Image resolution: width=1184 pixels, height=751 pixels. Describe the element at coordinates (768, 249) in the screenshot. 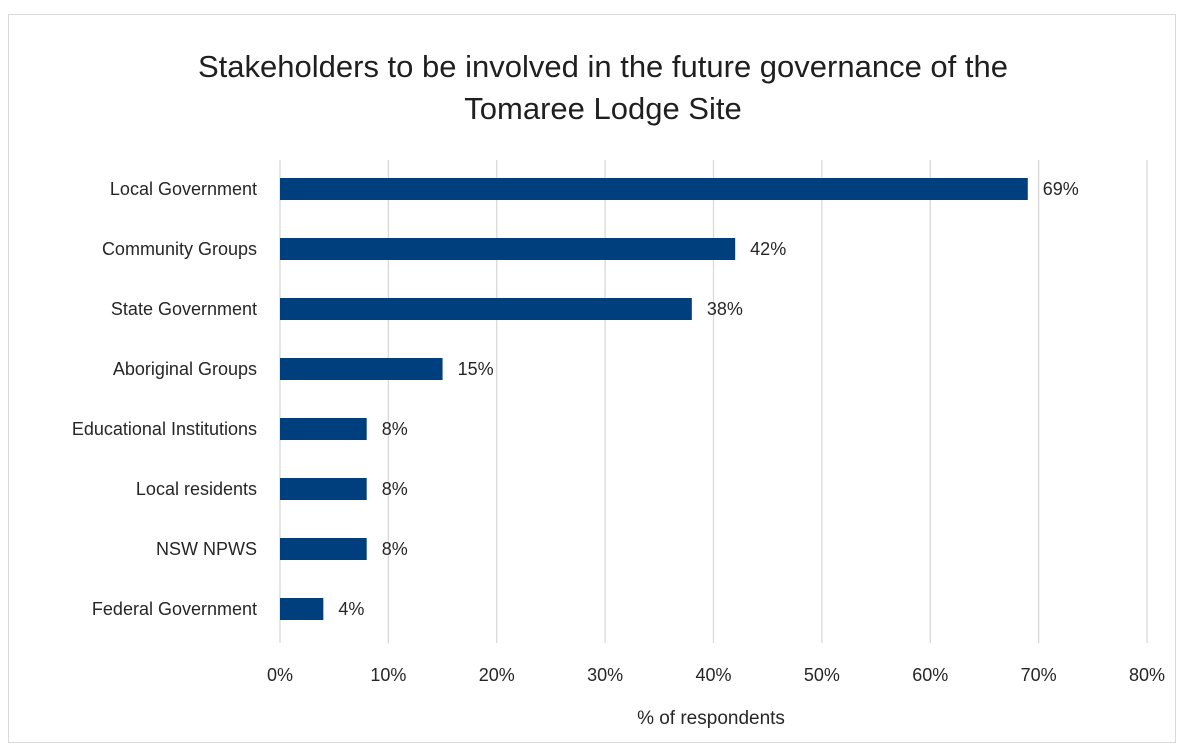

I see `data-label: 42%` at that location.